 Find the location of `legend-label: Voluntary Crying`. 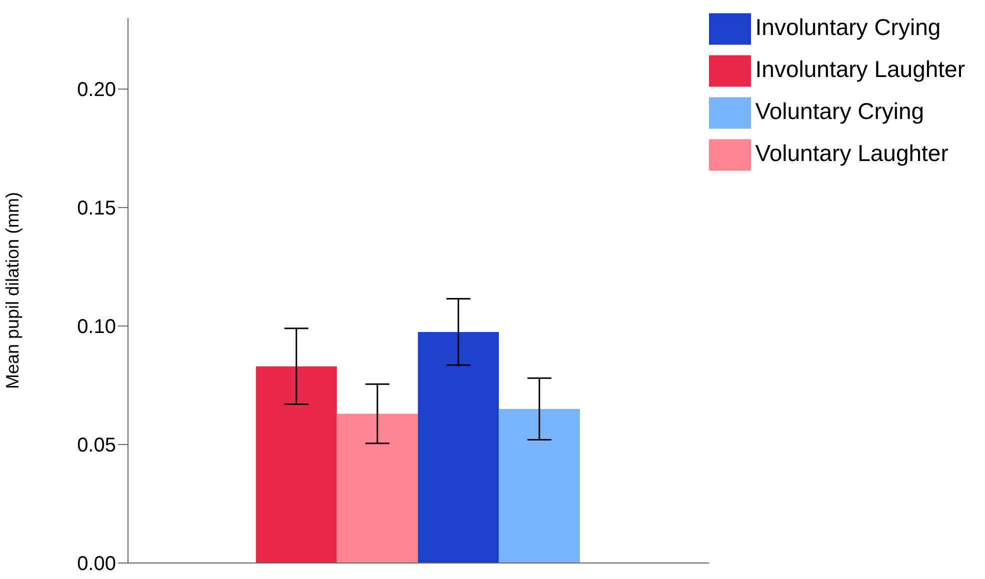

legend-label: Voluntary Crying is located at coordinates (839, 111).